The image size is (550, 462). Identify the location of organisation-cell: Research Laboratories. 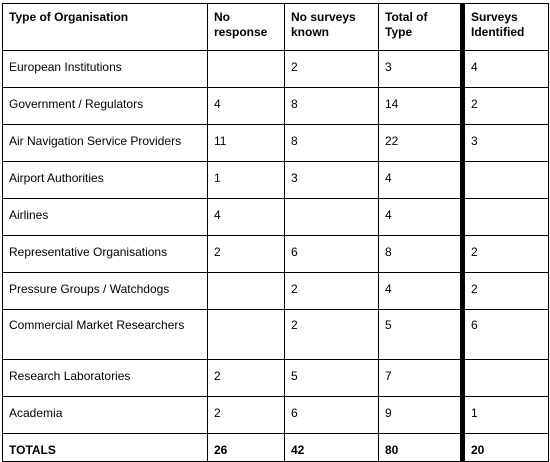
(105, 378).